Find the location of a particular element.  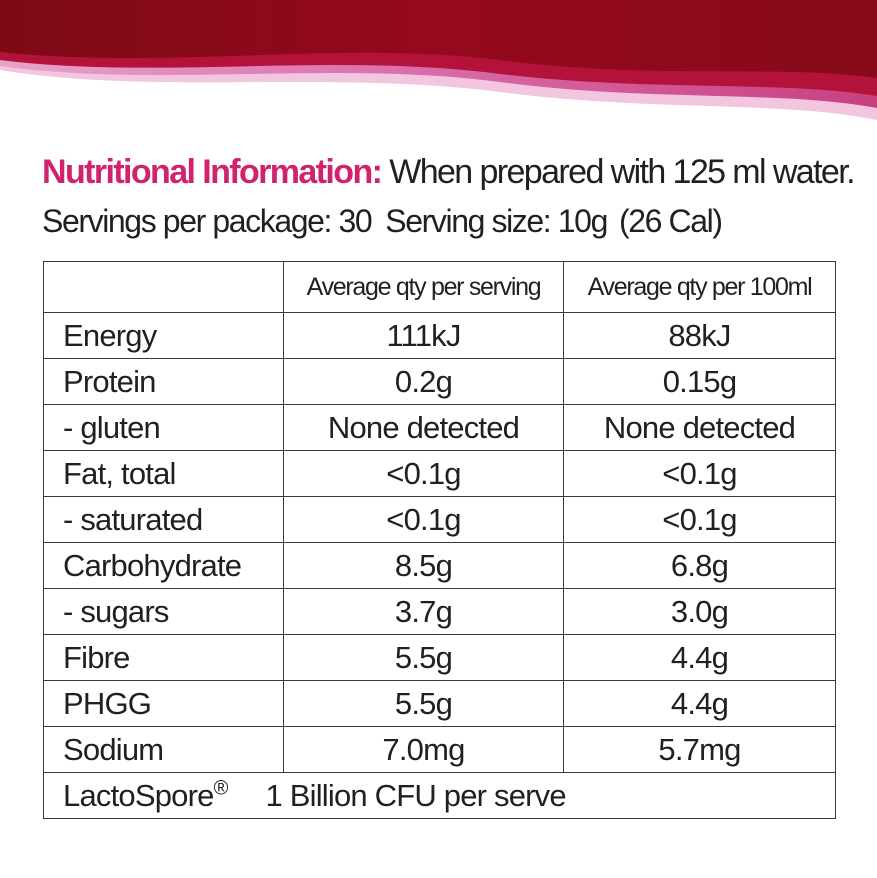

table-footer-row: LactoSpore® 1 Billion CFU per serve is located at coordinates (439, 795).